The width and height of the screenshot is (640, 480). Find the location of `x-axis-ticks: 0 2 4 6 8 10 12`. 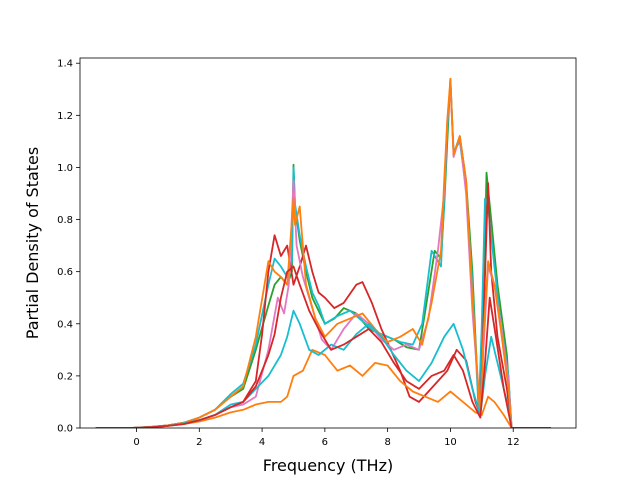

x-axis-ticks: 0 2 4 6 8 10 12 is located at coordinates (326, 438).